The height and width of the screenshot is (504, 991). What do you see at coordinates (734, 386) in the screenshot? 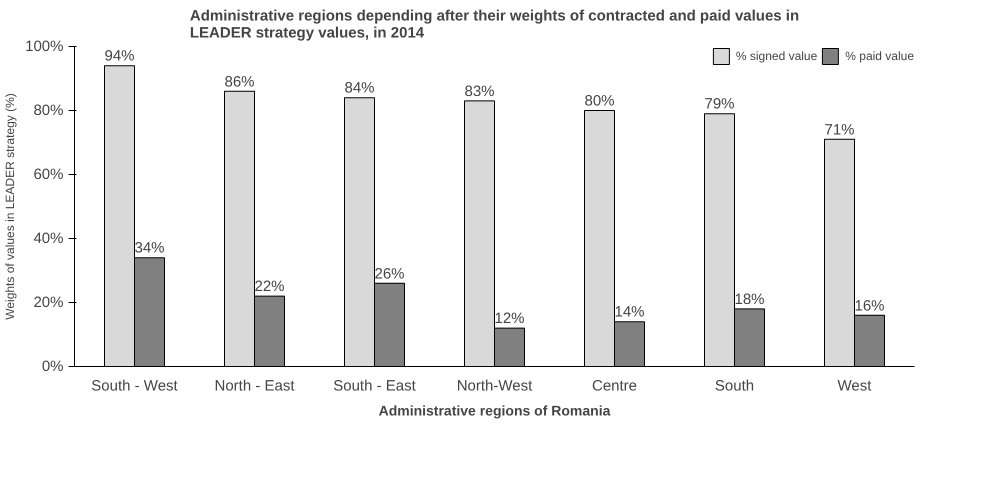
I see `x-tick-label: South` at bounding box center [734, 386].